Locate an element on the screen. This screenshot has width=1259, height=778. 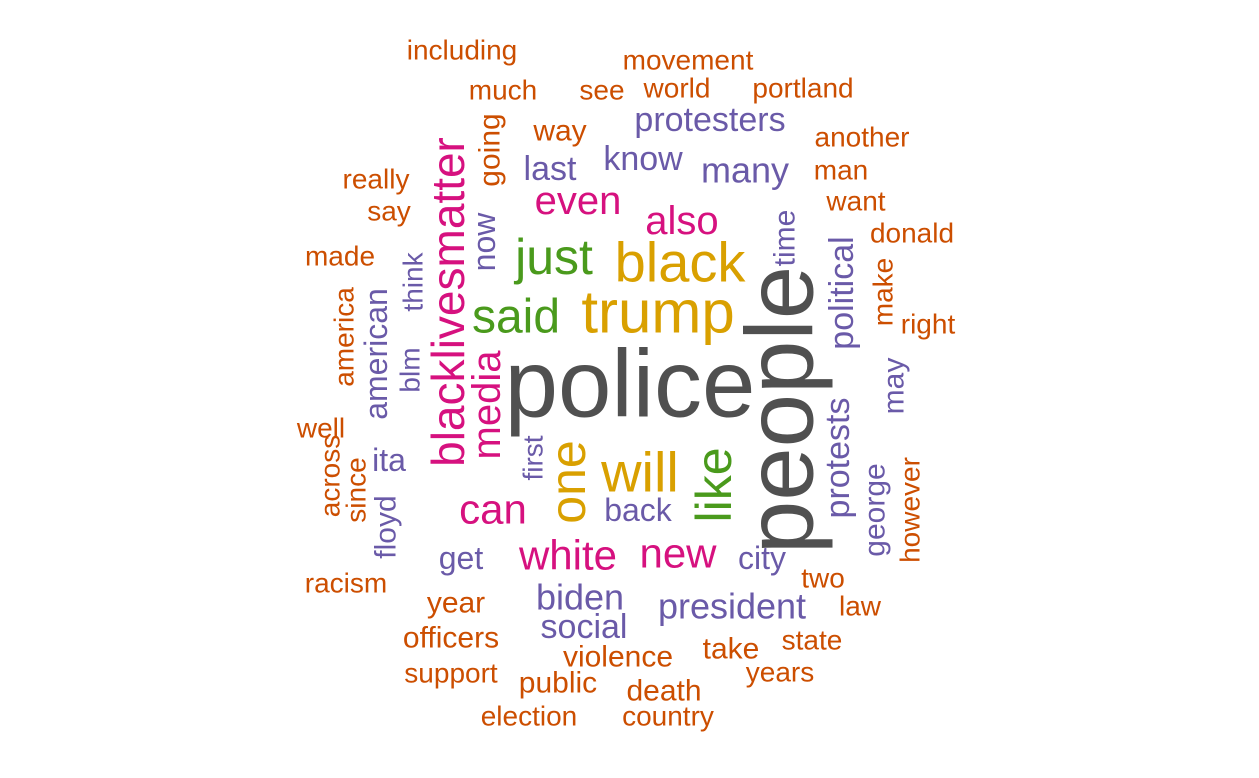
word-political: political is located at coordinates (842, 292).